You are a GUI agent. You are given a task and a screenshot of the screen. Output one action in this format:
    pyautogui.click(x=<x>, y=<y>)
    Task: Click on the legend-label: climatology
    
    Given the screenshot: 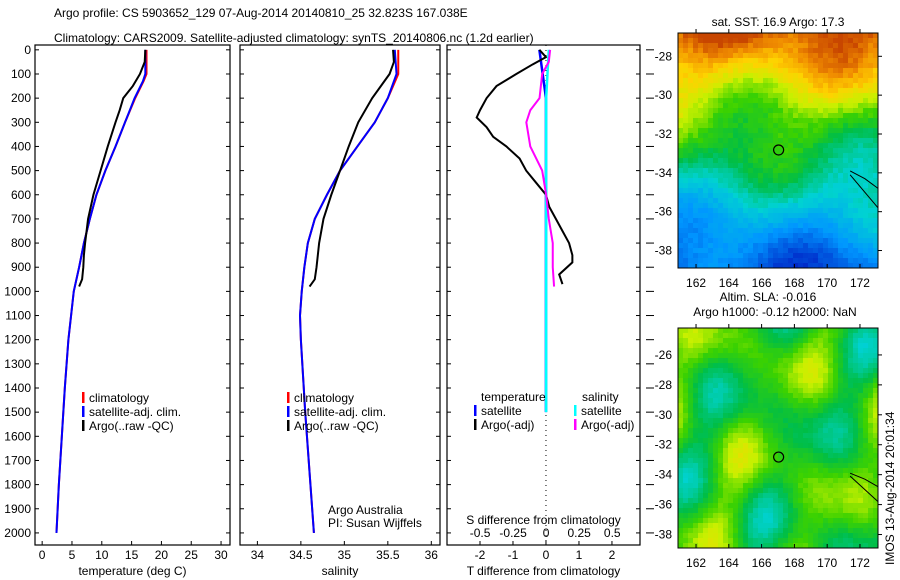 What is the action you would take?
    pyautogui.click(x=324, y=398)
    